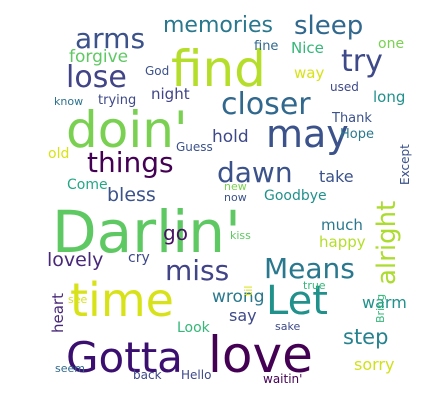  I want to click on word-try: try, so click(362, 61).